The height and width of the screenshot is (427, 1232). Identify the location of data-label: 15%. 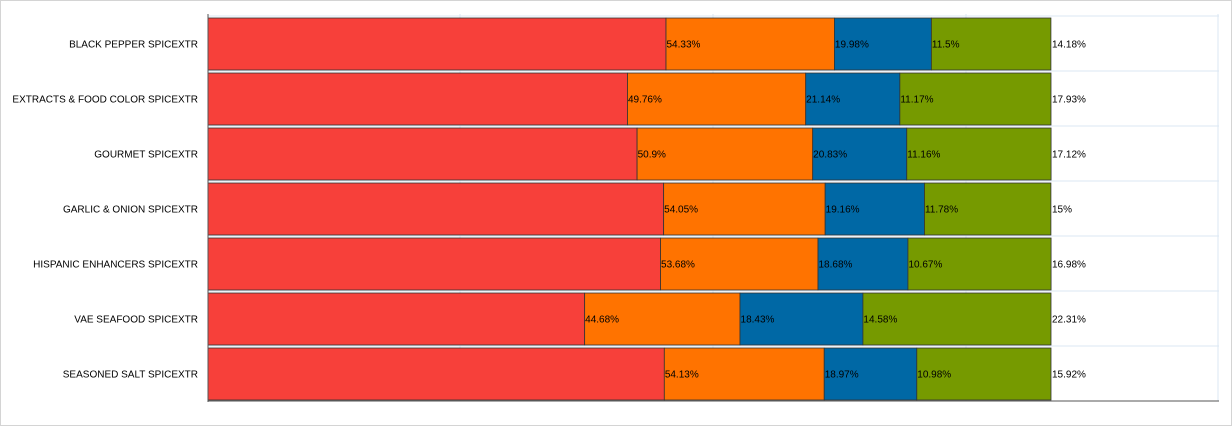
(1062, 210).